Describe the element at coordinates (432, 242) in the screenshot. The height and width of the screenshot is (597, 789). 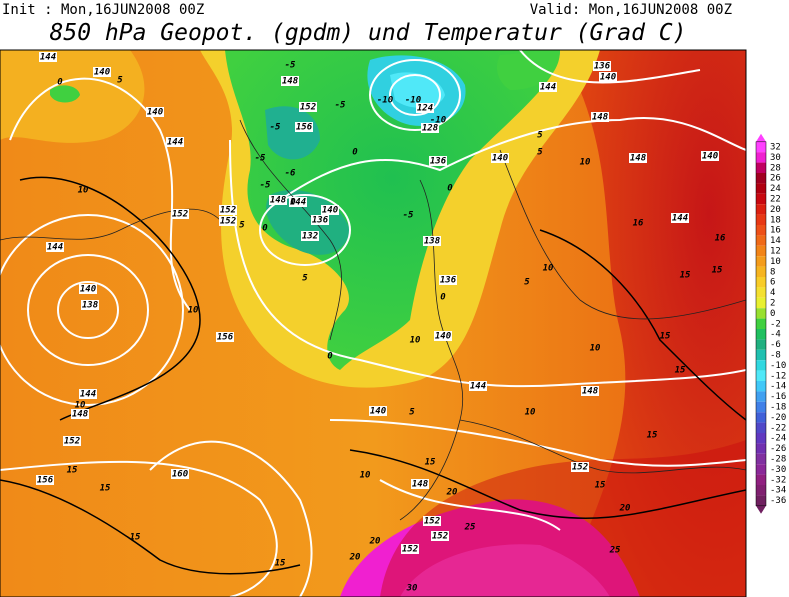
I see `geopotential-label: 138` at that location.